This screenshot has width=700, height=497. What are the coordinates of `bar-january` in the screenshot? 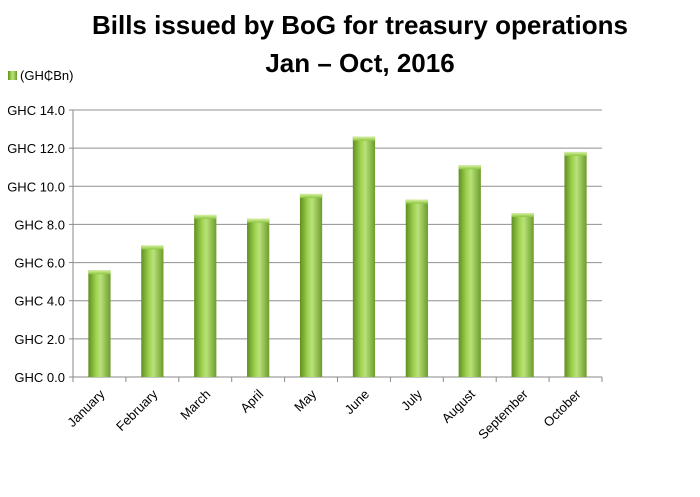 It's located at (99, 323).